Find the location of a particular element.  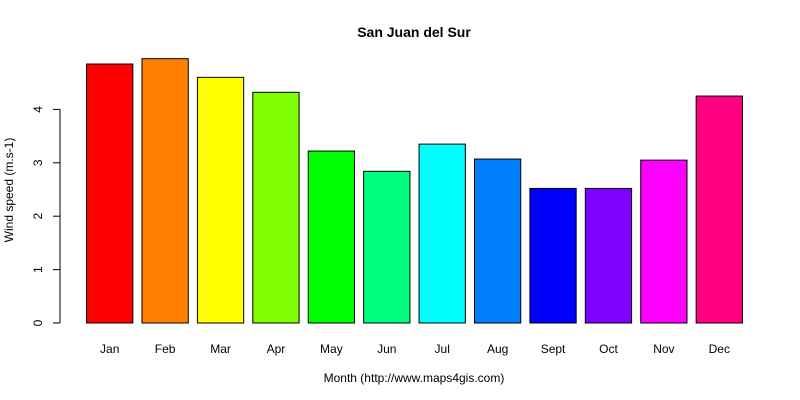

bar-oct is located at coordinates (608, 255).